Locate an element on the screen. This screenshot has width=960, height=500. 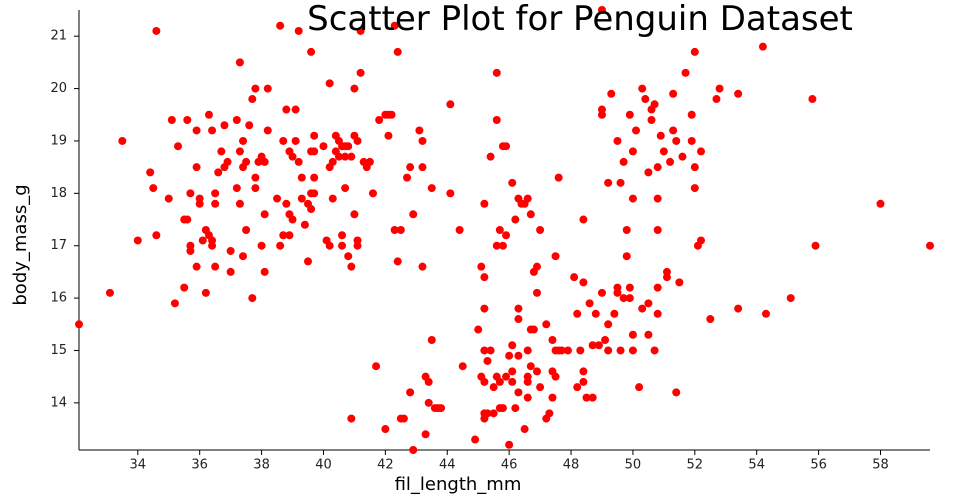
x-tick-label: 44 is located at coordinates (447, 465).